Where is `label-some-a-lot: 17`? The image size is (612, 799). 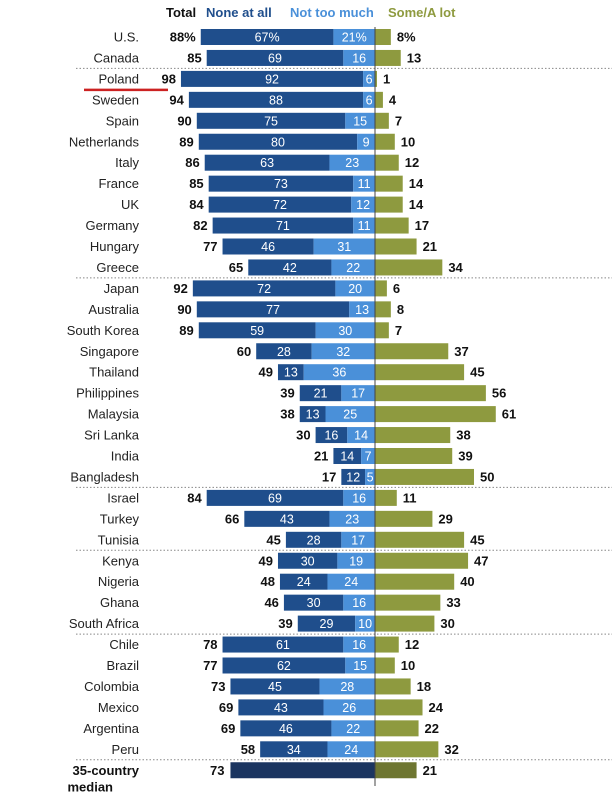
label-some-a-lot: 17 is located at coordinates (422, 225).